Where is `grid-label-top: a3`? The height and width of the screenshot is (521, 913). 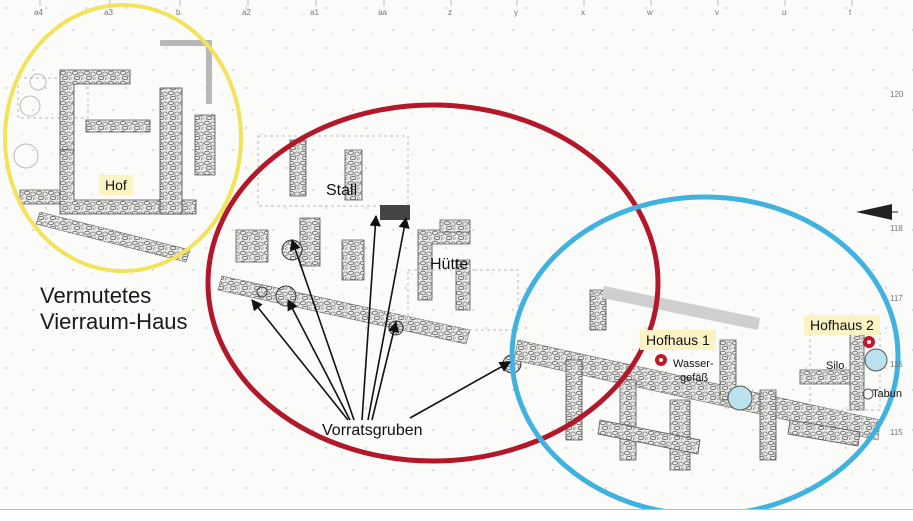
grid-label-top: a3 is located at coordinates (108, 12).